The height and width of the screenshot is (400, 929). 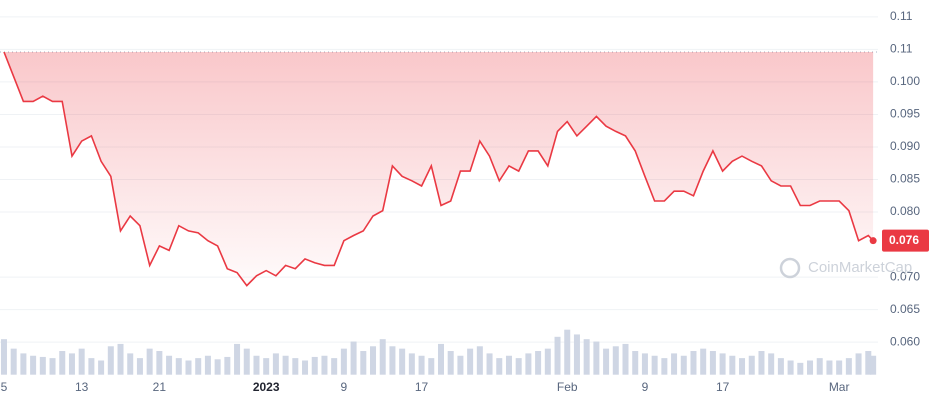 I want to click on watermark: CoinMarketCap, so click(x=860, y=267).